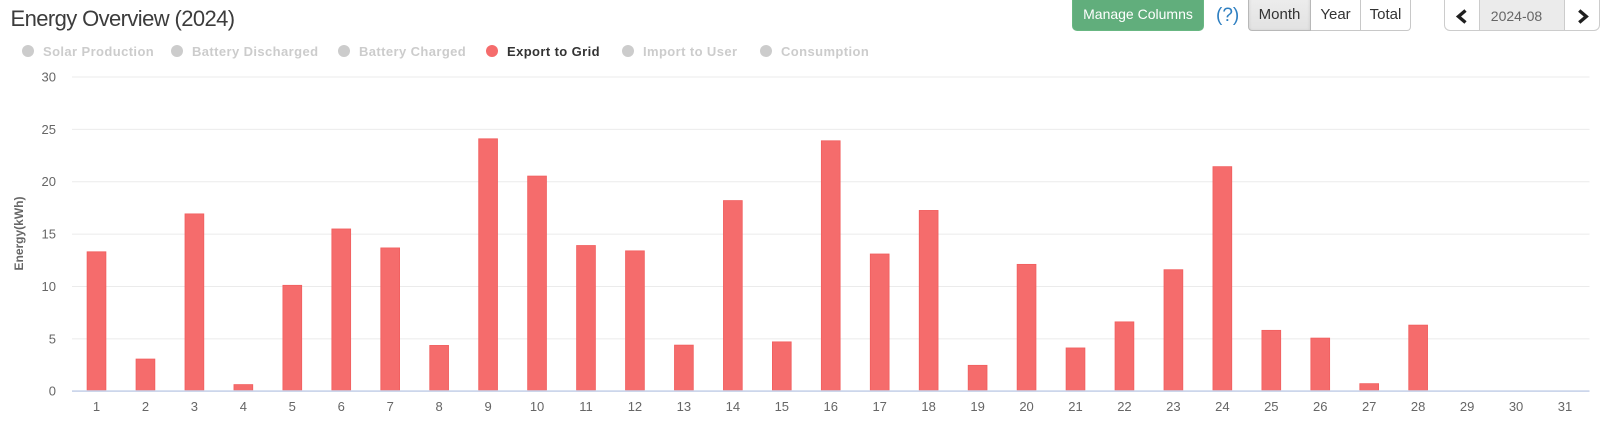  I want to click on svg-text: 21, so click(1075, 406).